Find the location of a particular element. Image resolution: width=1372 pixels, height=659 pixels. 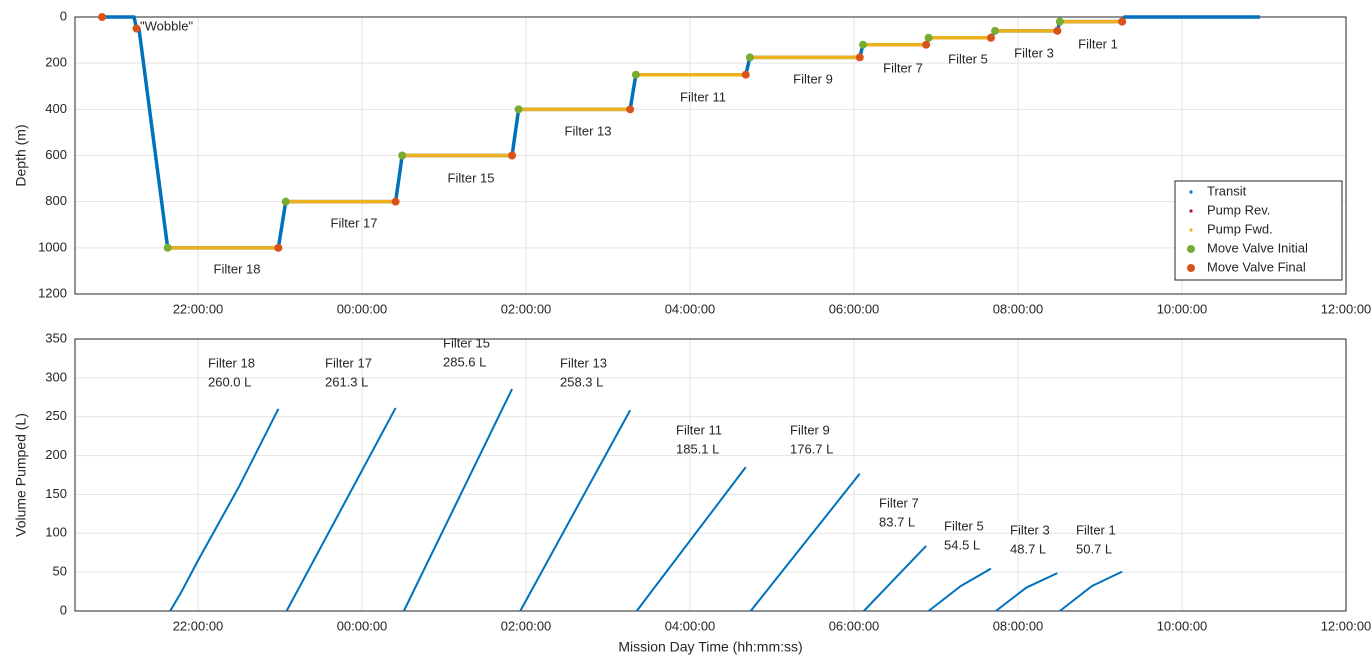

data-label: 185.1 L is located at coordinates (697, 448).